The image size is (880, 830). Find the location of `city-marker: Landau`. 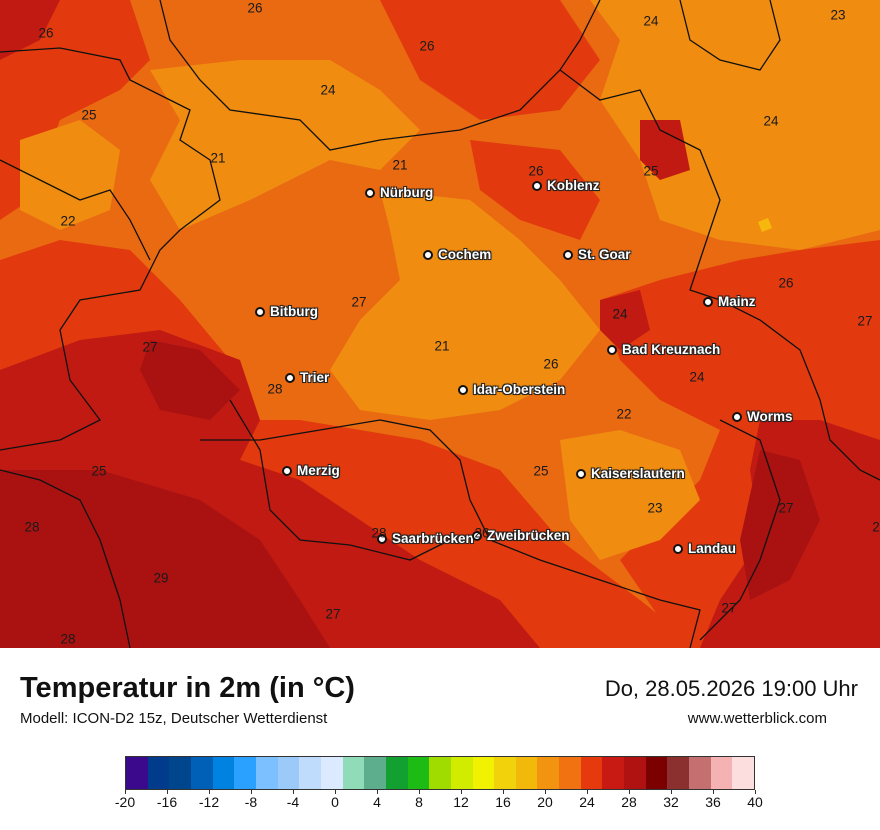

city-marker: Landau is located at coordinates (704, 548).